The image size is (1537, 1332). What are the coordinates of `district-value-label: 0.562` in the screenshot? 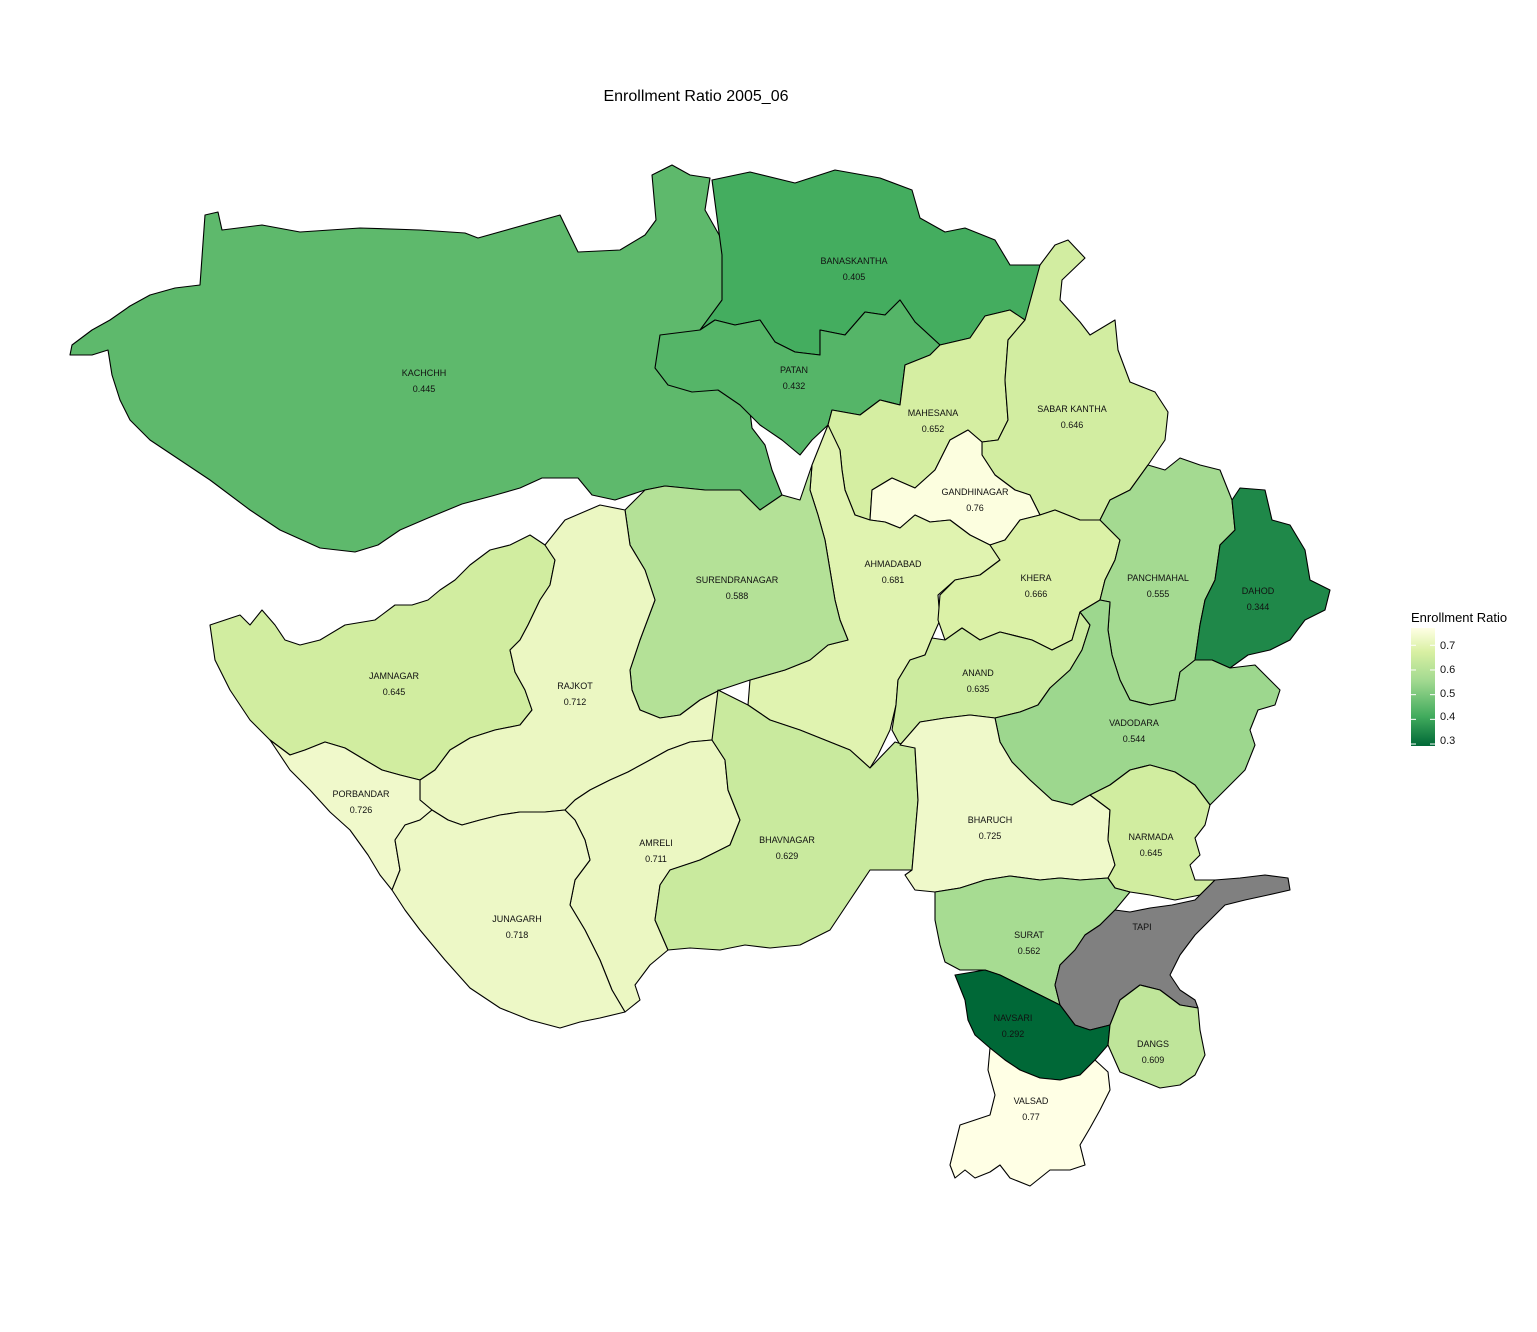 It's located at (1029, 951).